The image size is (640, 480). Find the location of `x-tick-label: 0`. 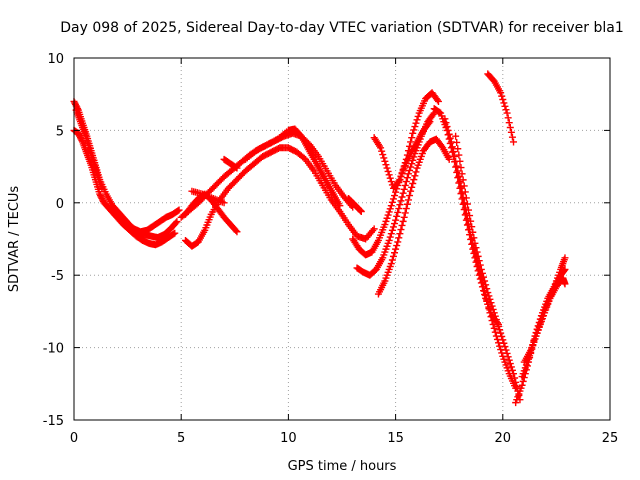

x-tick-label: 0 is located at coordinates (74, 438).